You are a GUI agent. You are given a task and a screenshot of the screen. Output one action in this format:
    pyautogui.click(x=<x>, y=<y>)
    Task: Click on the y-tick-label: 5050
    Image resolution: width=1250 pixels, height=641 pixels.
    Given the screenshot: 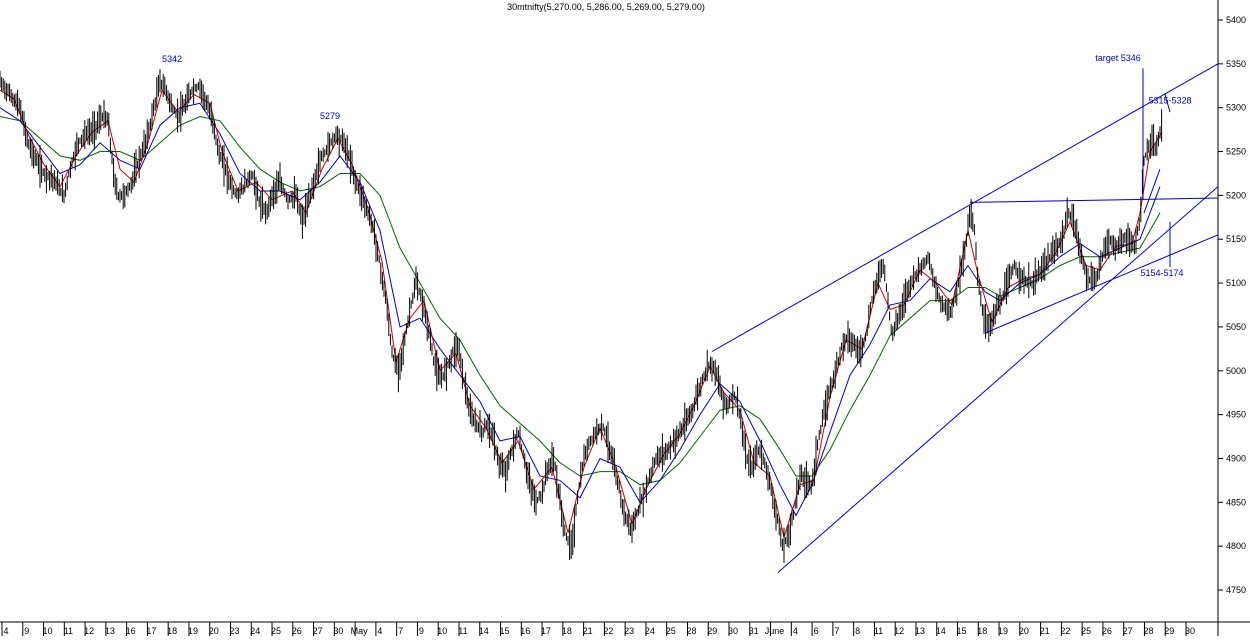 What is the action you would take?
    pyautogui.click(x=1236, y=327)
    